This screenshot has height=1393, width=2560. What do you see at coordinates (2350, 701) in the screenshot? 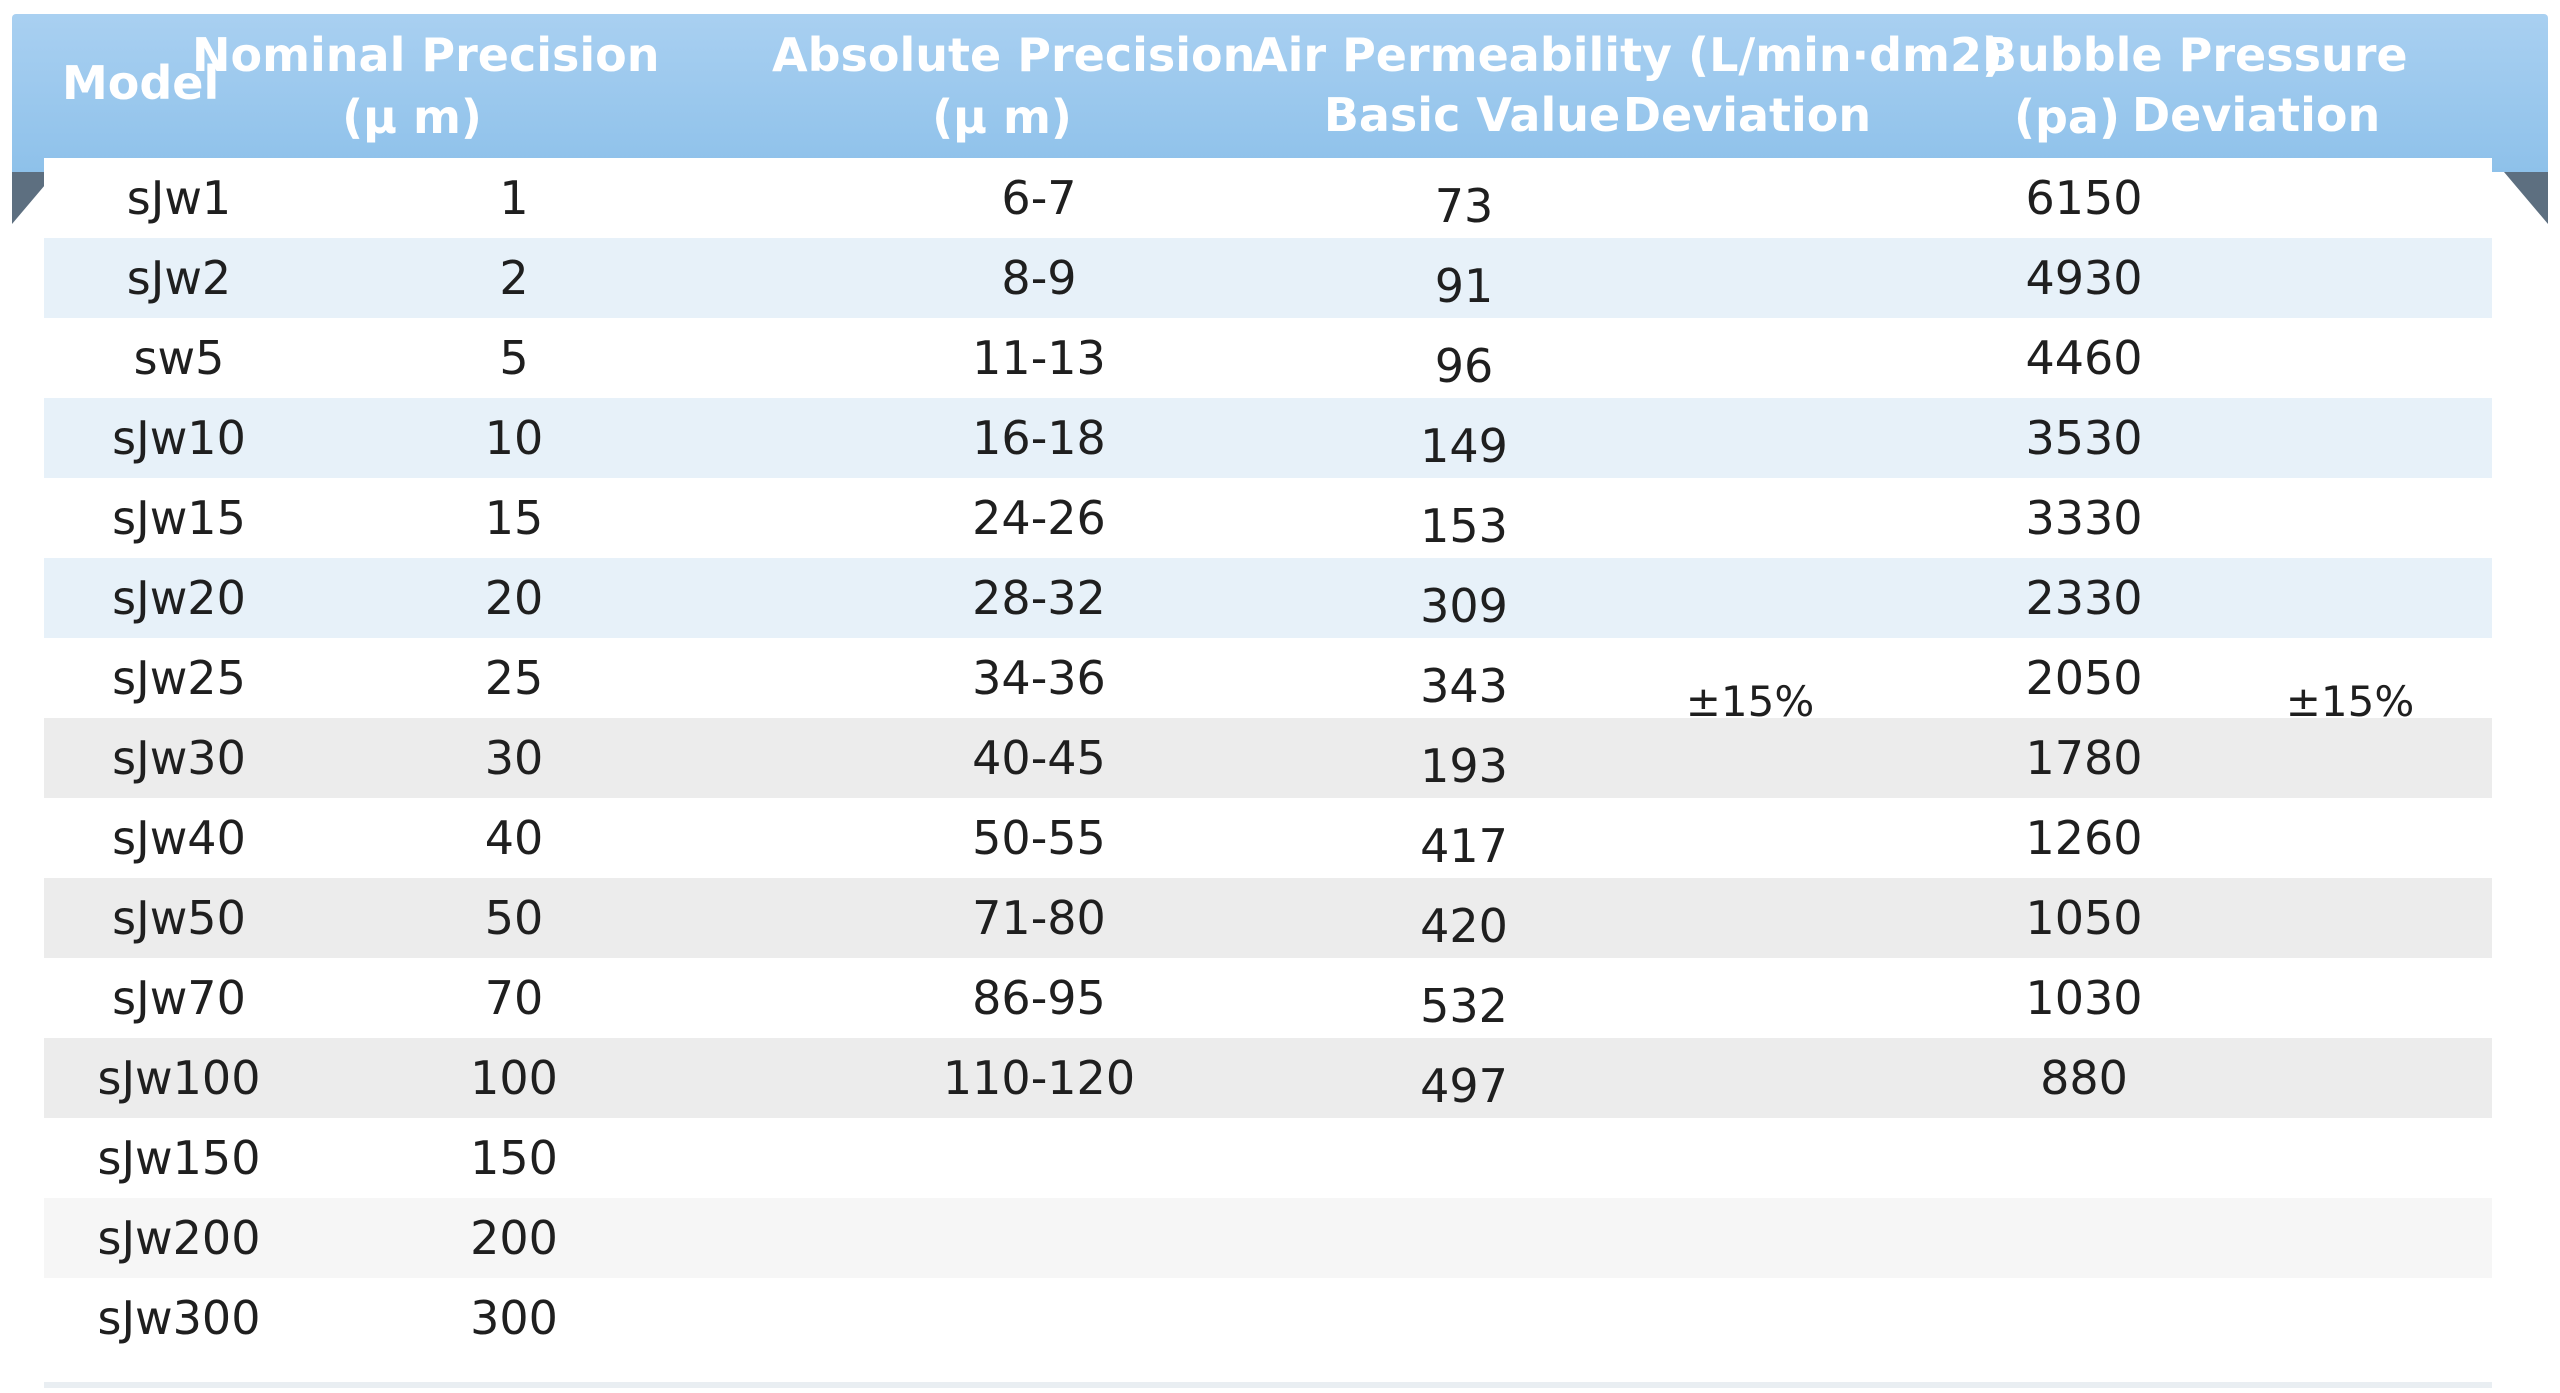
I see `bubble-deviation-value: ±15%` at bounding box center [2350, 701].